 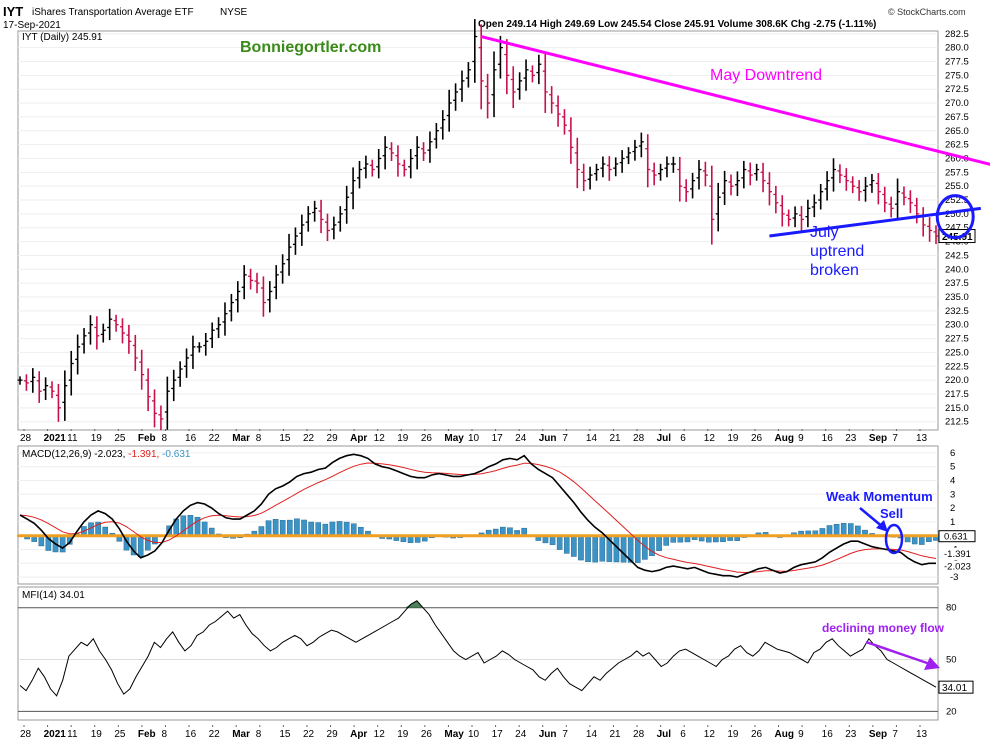 I want to click on x-tick-label: Mar, so click(x=241, y=734).